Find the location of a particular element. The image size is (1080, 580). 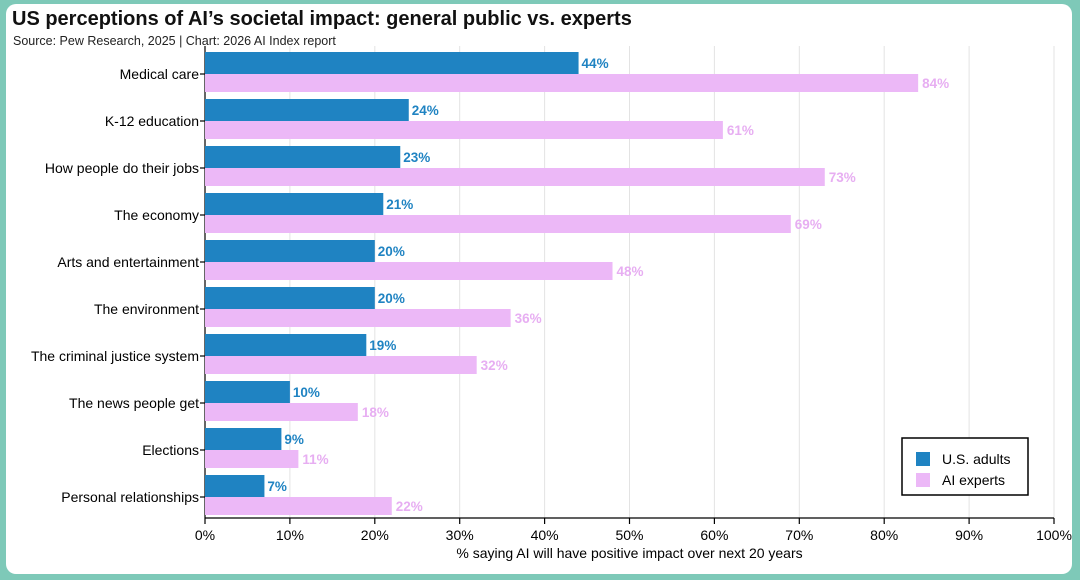

data-label-ai-experts: 69% is located at coordinates (808, 224).